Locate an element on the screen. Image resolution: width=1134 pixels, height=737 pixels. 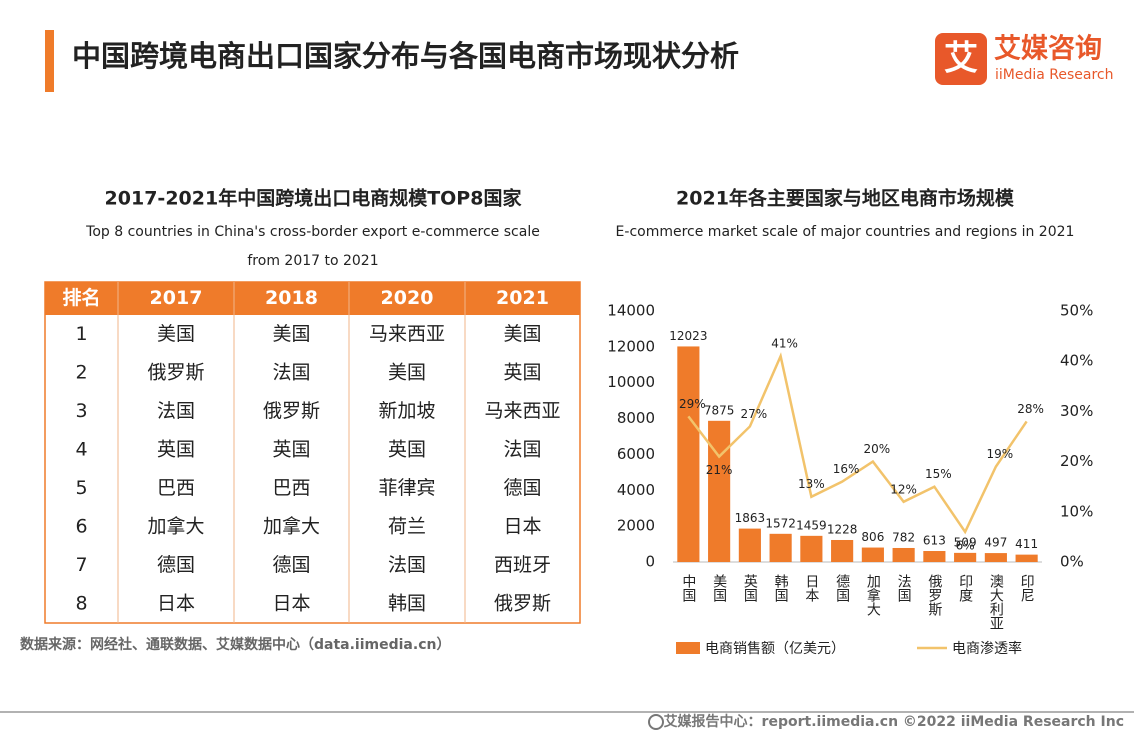
y-tick-label: 0 is located at coordinates (650, 562).